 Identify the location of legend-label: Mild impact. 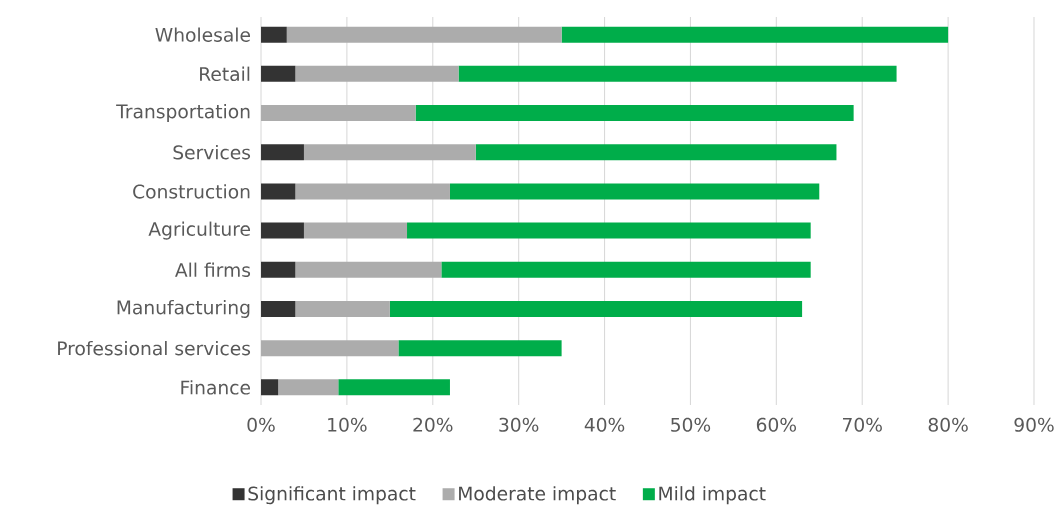
(712, 495).